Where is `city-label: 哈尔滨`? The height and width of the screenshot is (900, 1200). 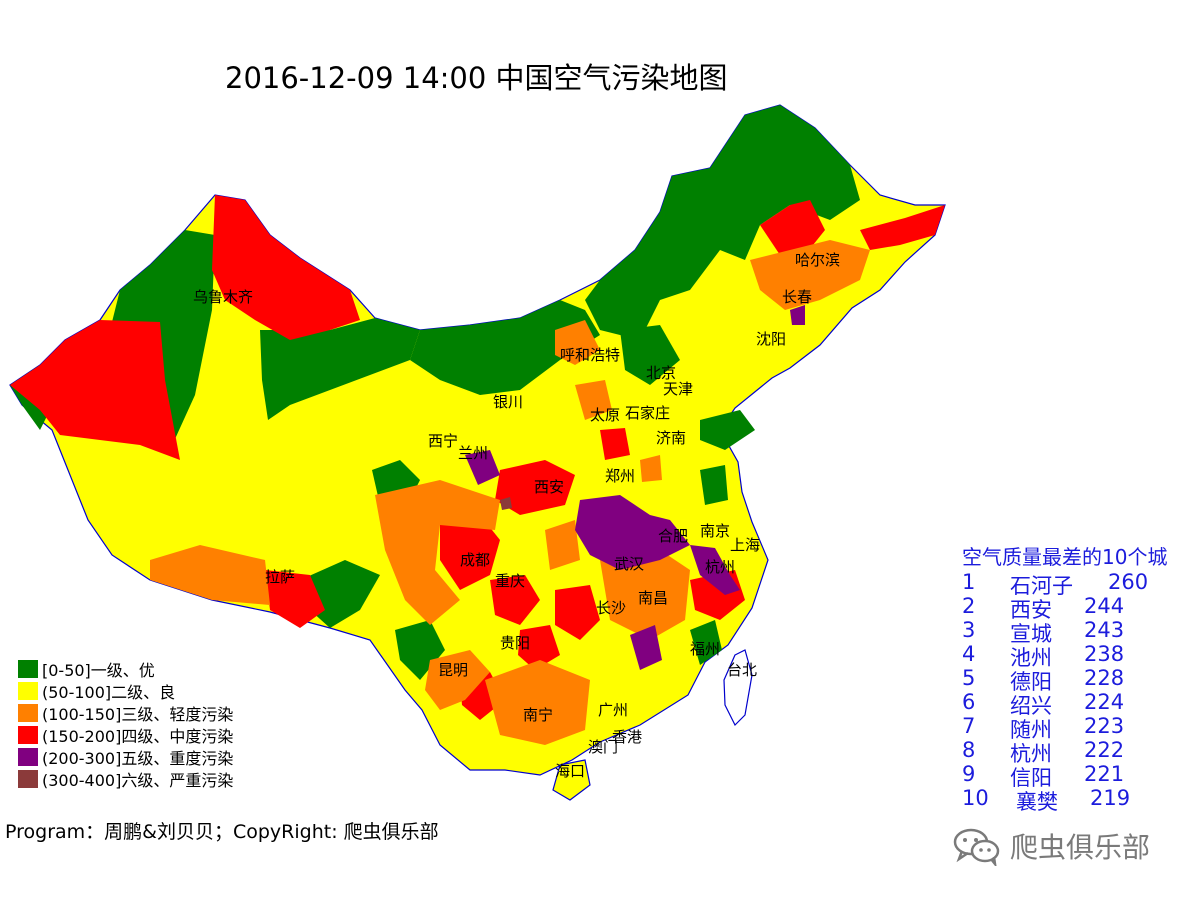
city-label: 哈尔滨 is located at coordinates (817, 260).